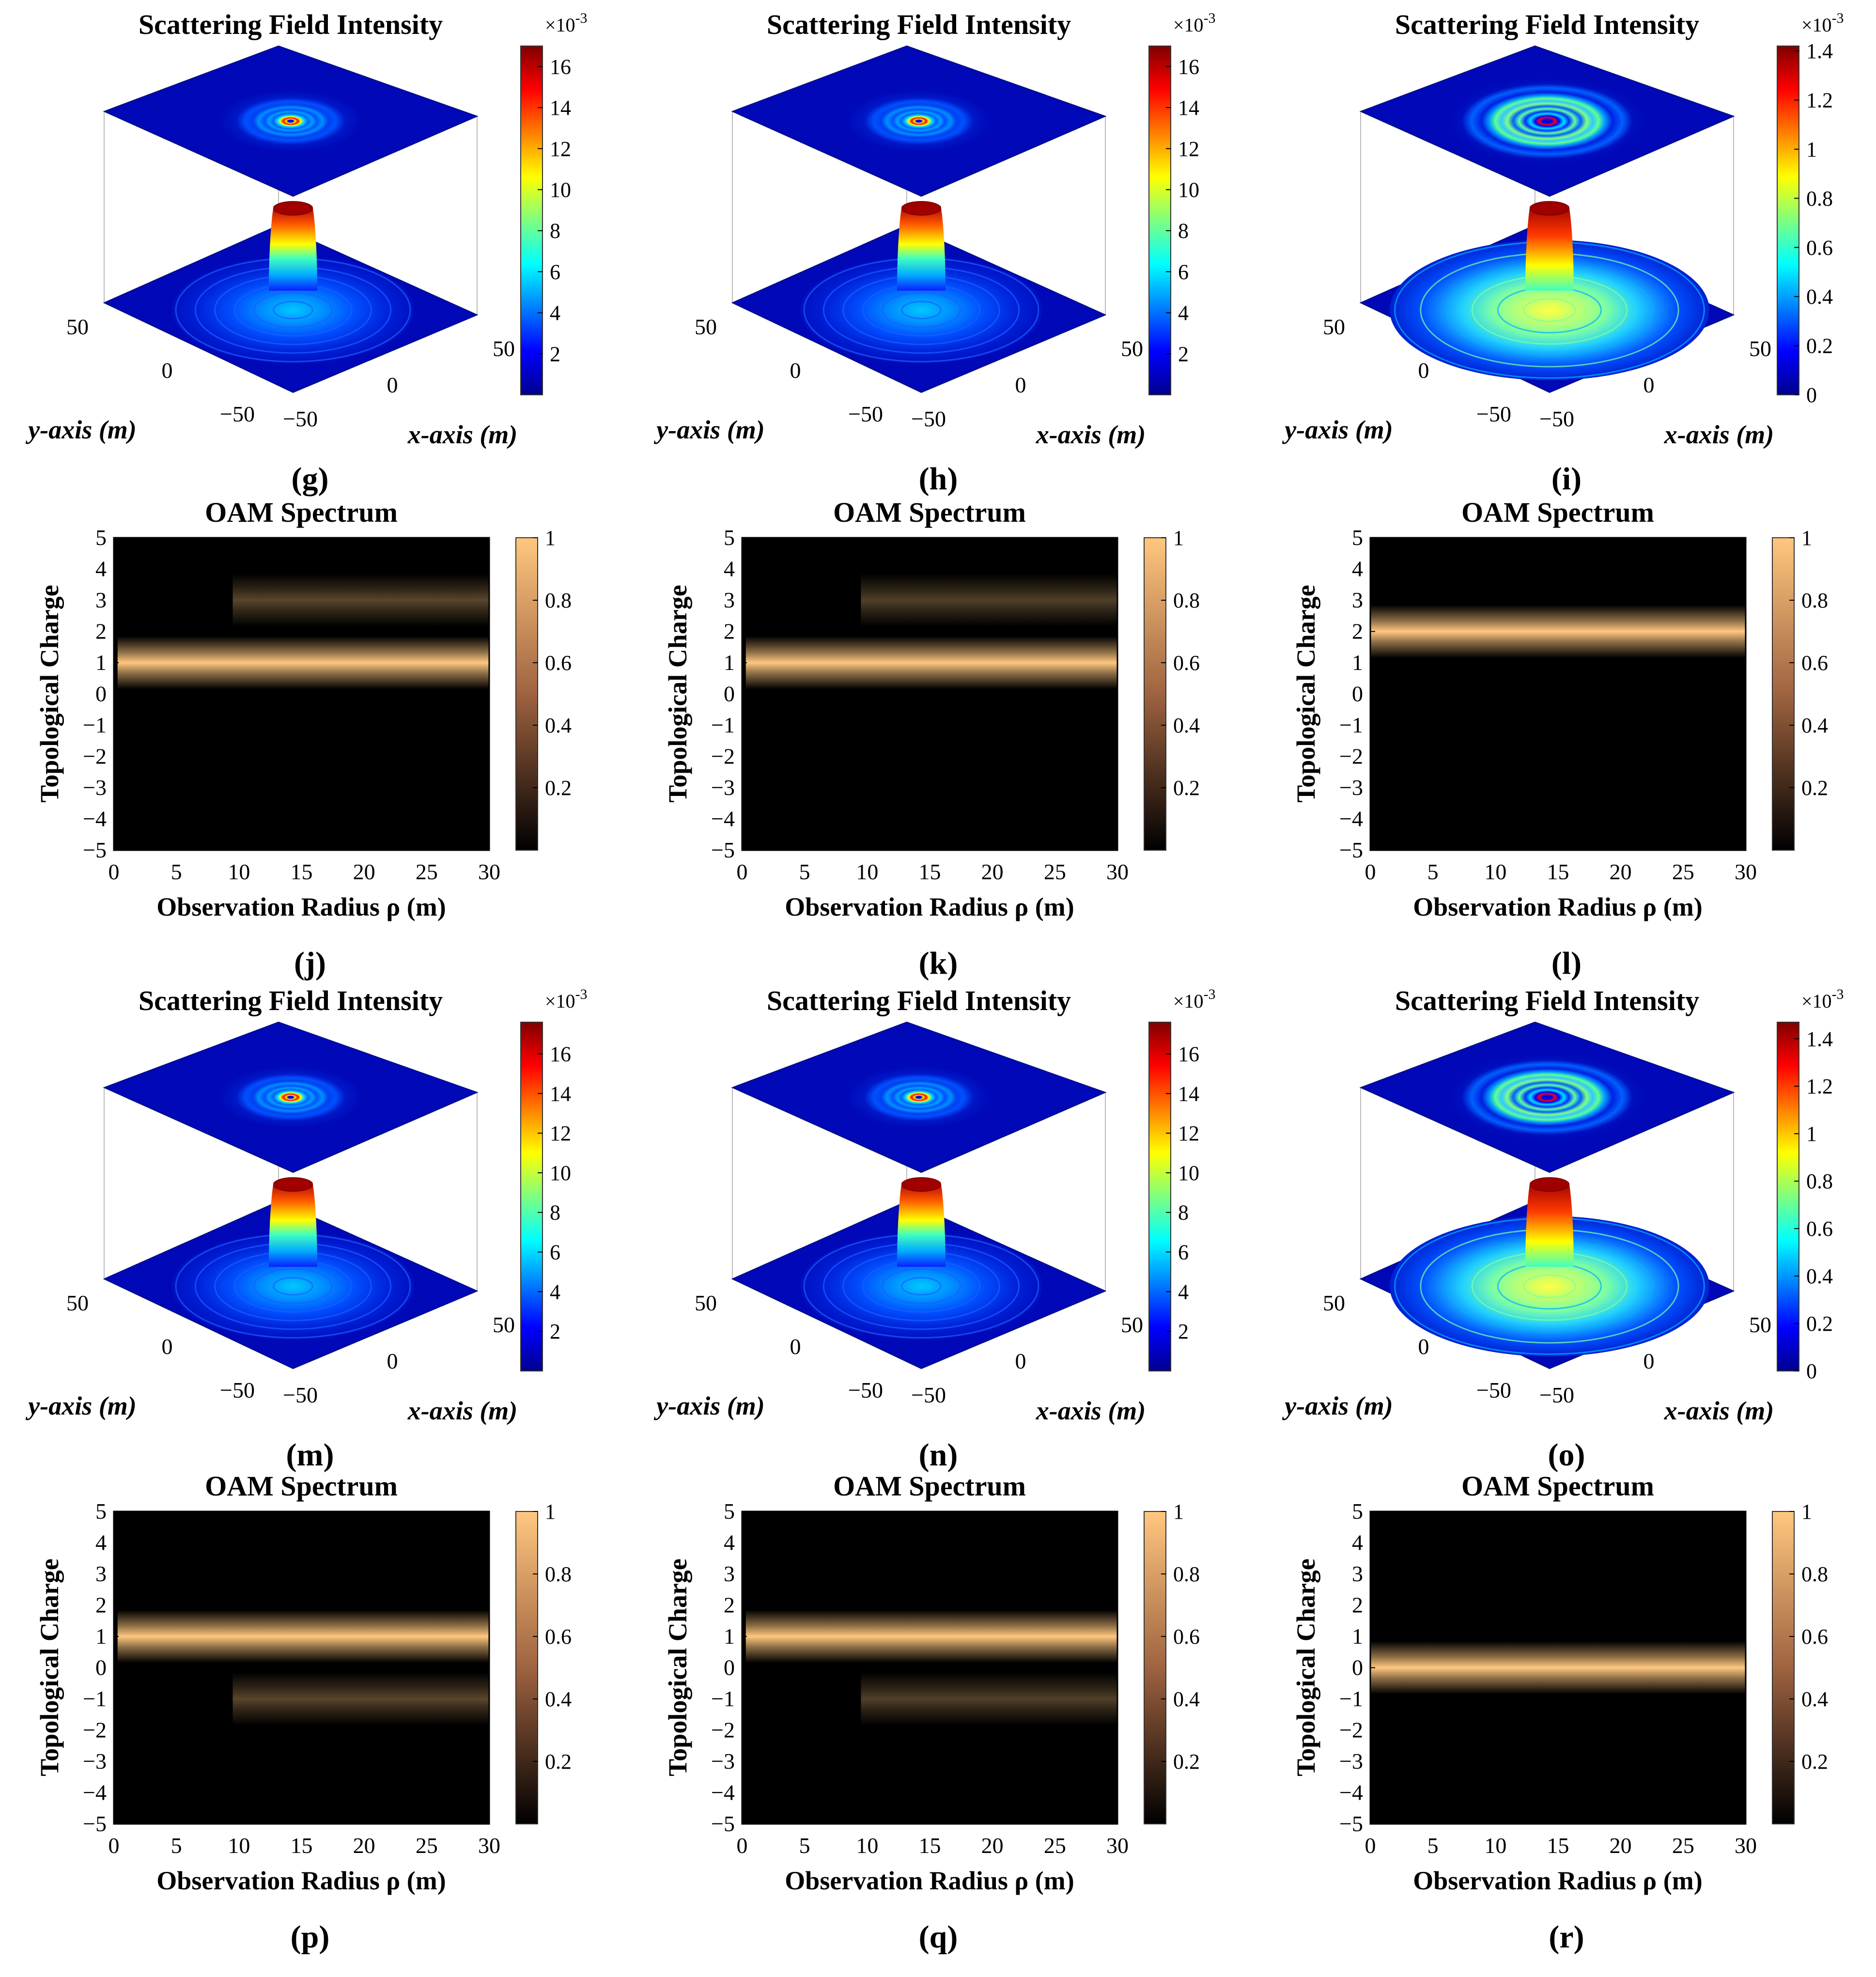  Describe the element at coordinates (560, 1093) in the screenshot. I see `colorbar-tick-label: 14` at that location.